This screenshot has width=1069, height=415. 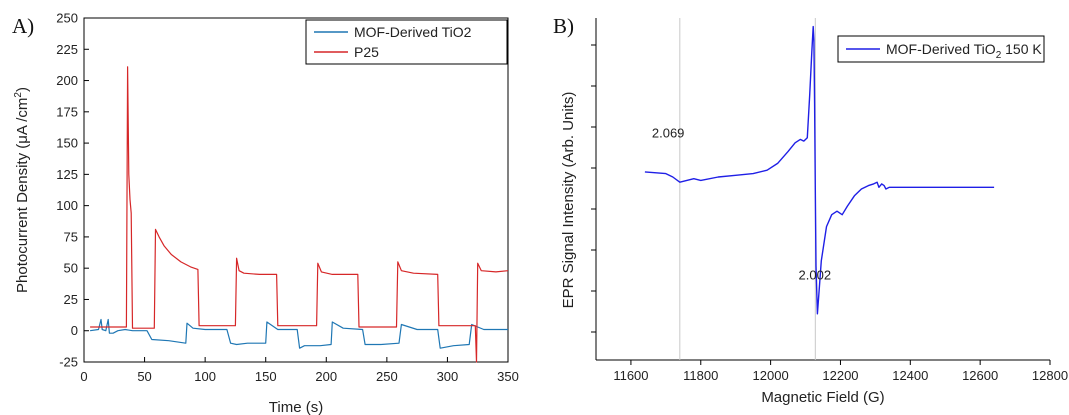 What do you see at coordinates (980, 375) in the screenshot?
I see `x-tick-label: 12600` at bounding box center [980, 375].